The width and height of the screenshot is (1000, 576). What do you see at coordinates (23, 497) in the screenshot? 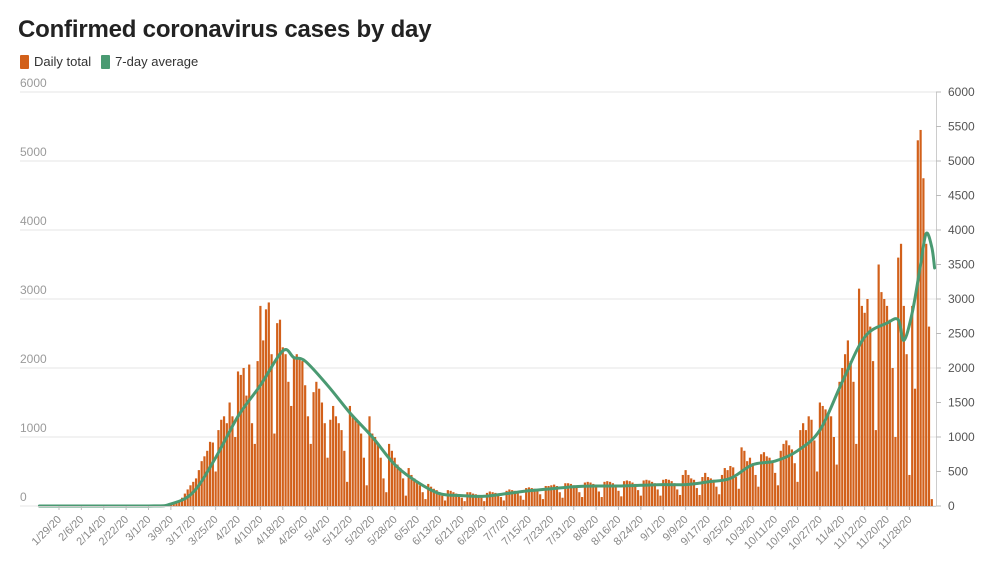
I see `y-tick-left: 0` at bounding box center [23, 497].